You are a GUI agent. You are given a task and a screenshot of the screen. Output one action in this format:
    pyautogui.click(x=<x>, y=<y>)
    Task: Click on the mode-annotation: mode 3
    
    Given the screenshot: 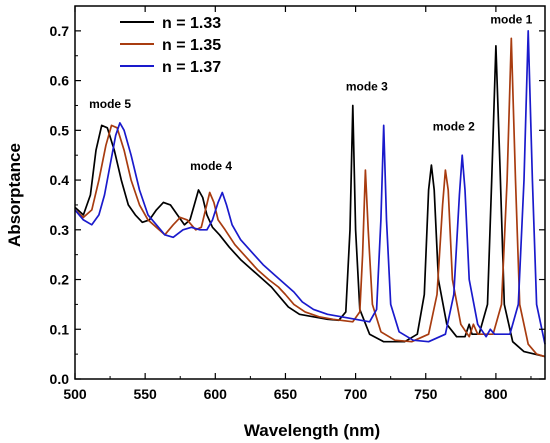 What is the action you would take?
    pyautogui.click(x=367, y=87)
    